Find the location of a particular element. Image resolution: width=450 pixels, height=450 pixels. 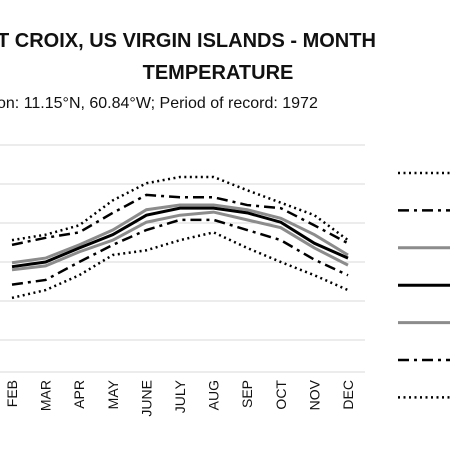

x-tick-label: SEP is located at coordinates (247, 394).